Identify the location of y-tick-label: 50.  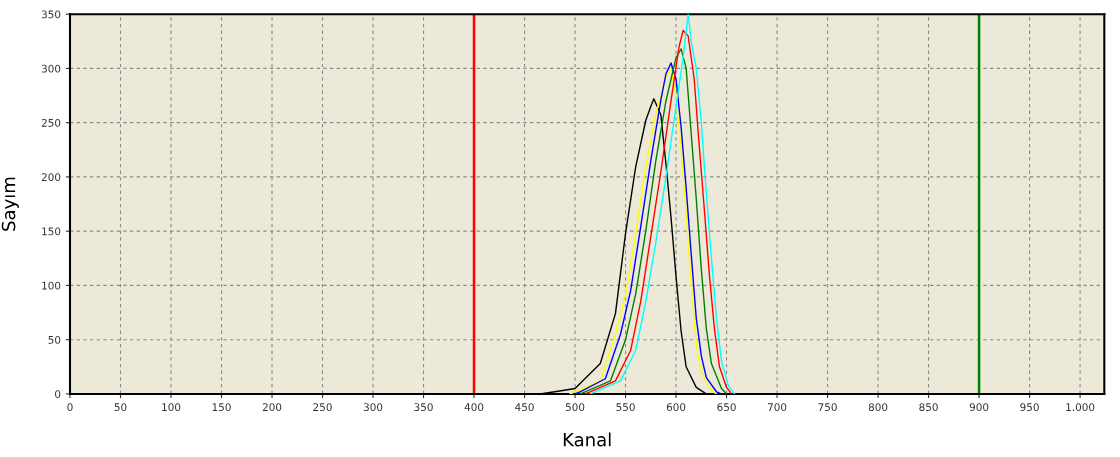
(54, 339).